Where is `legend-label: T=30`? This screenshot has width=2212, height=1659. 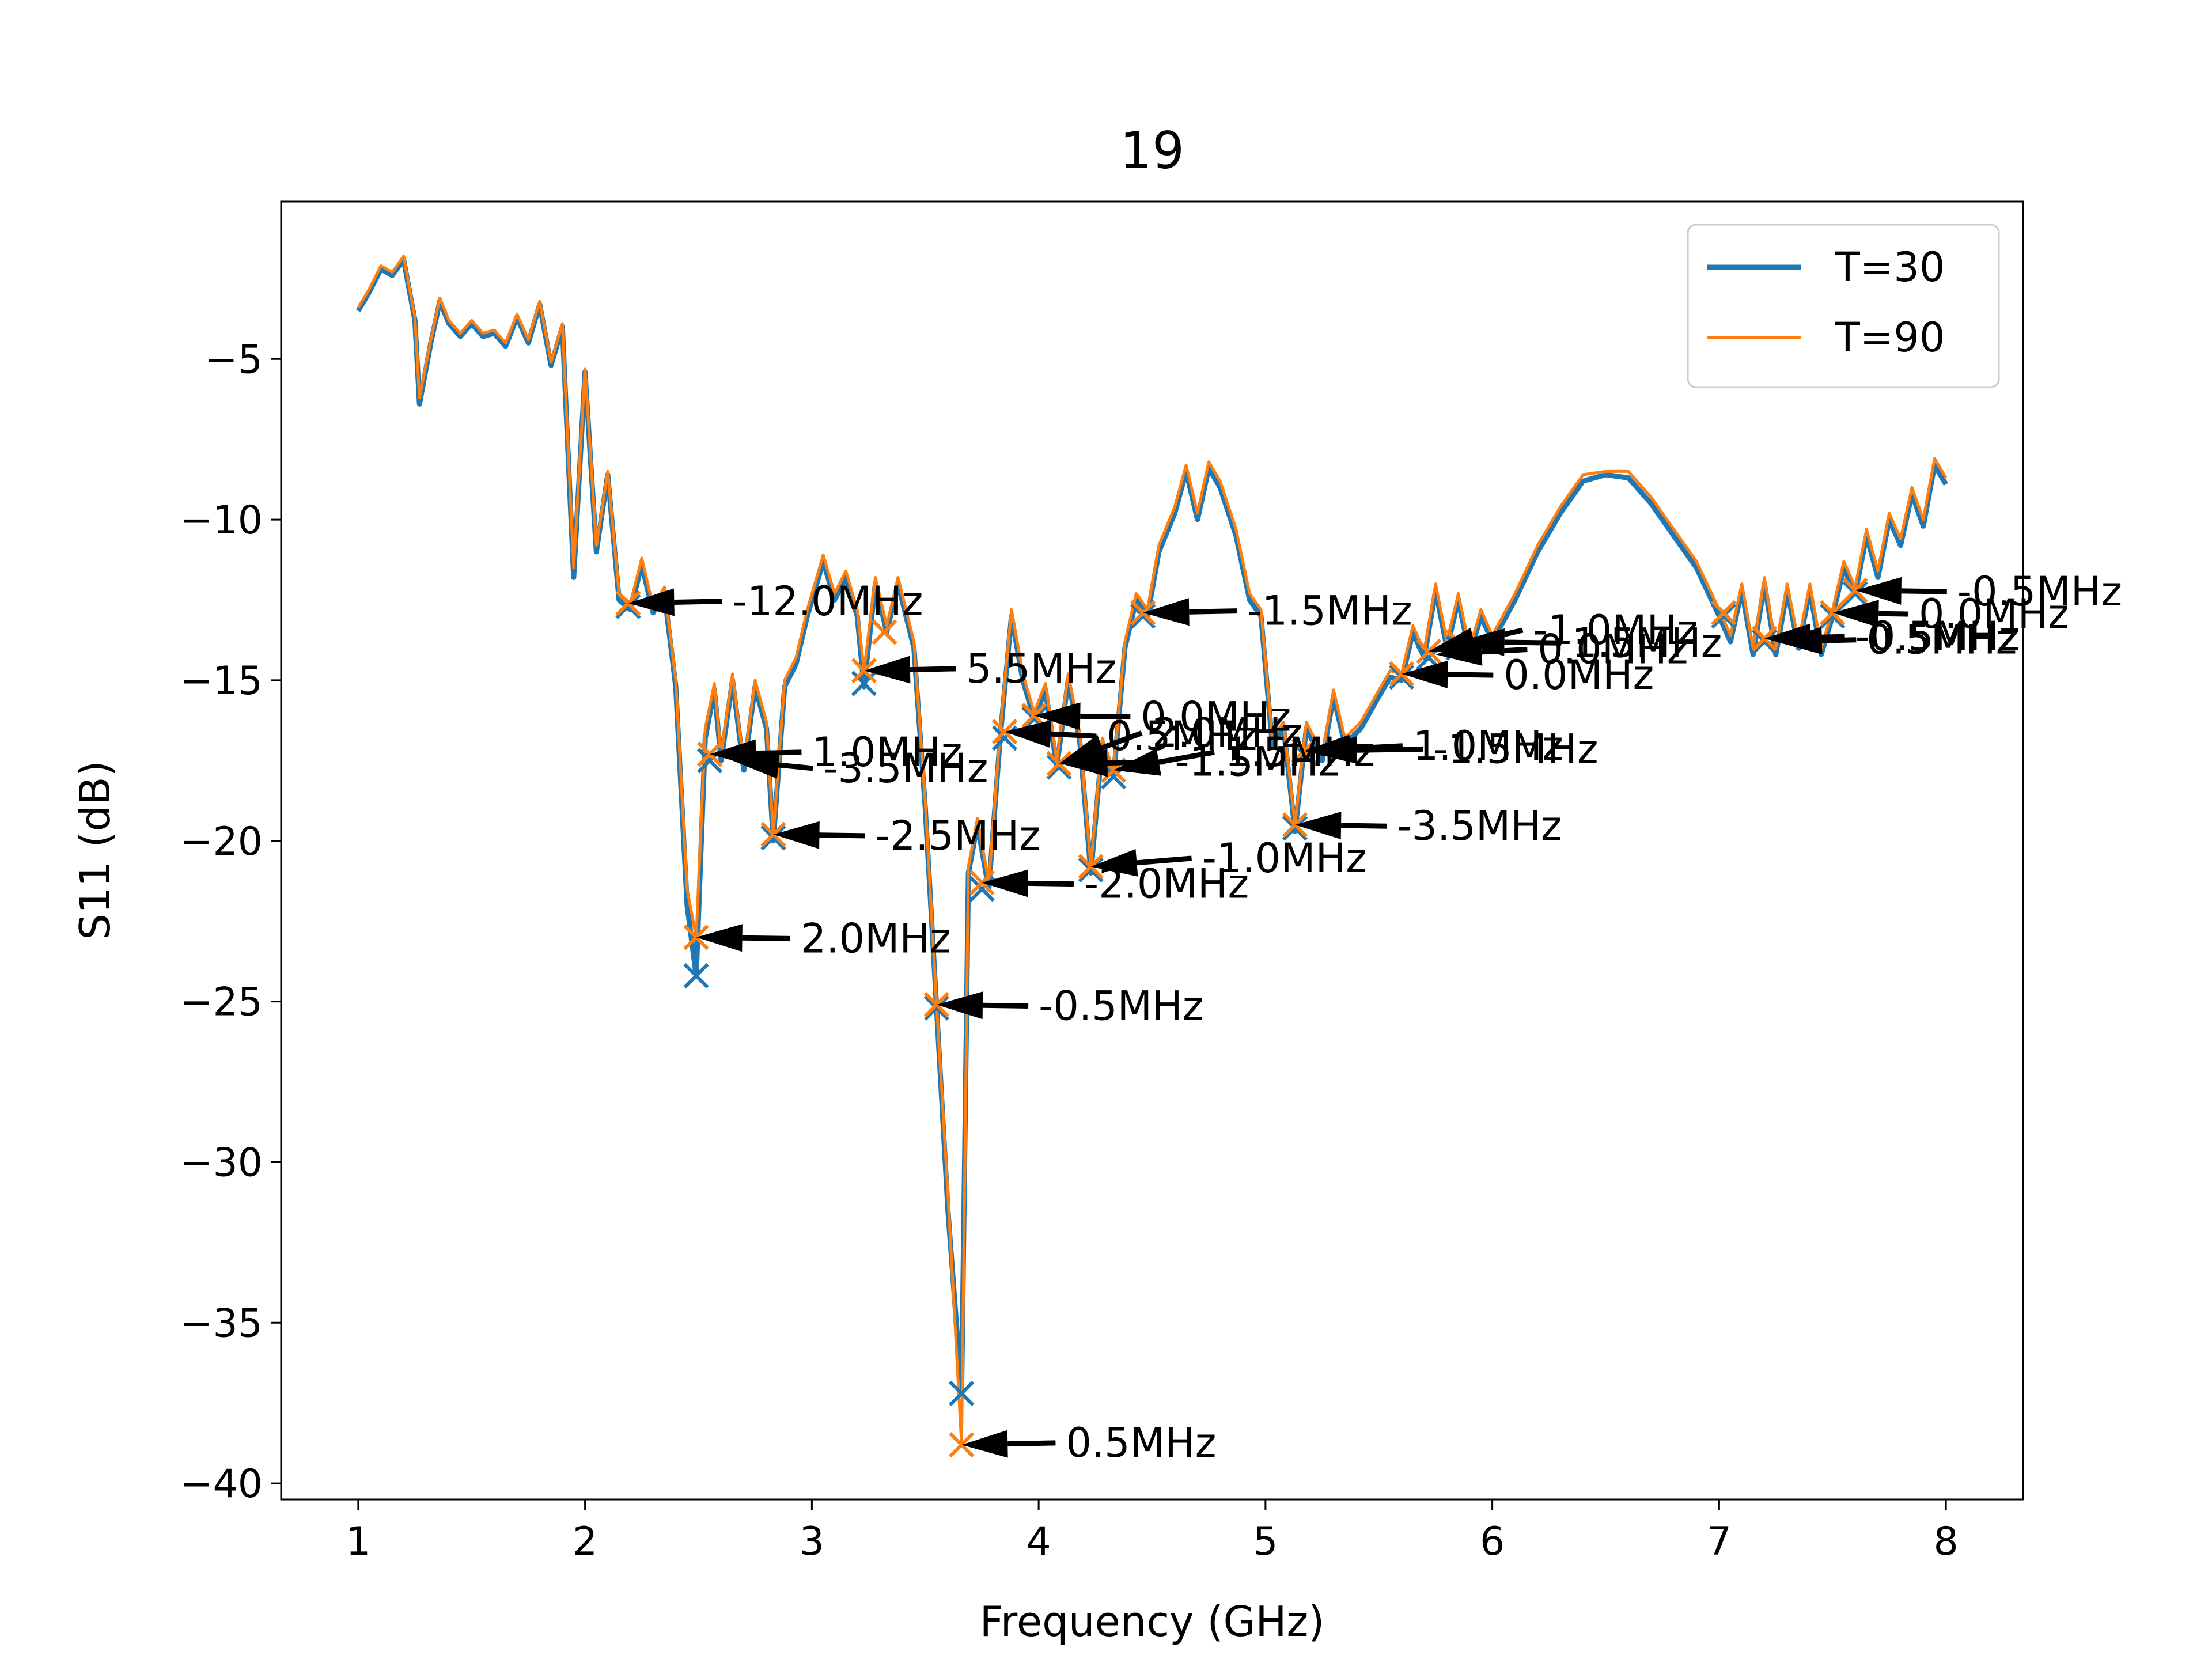 legend-label: T=30 is located at coordinates (1890, 267).